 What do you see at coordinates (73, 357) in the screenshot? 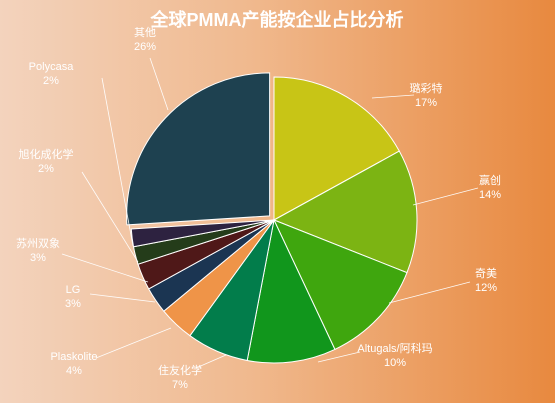
I see `slice-name-label-5: Plaskolite` at bounding box center [73, 357].